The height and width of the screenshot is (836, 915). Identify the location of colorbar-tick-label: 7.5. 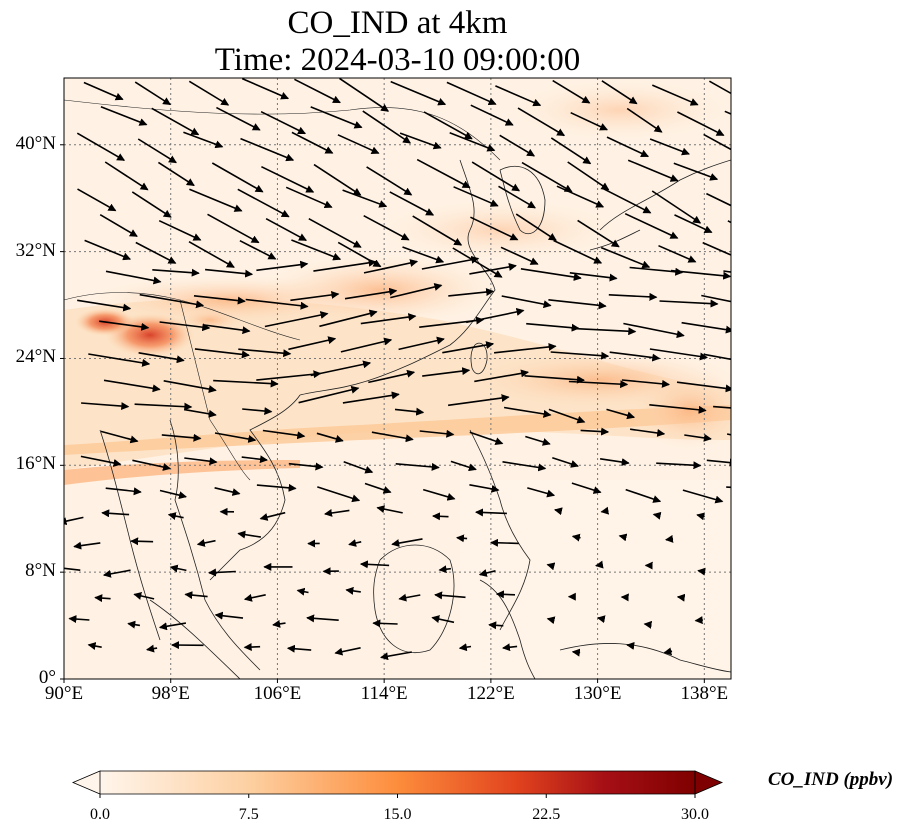
(248, 814).